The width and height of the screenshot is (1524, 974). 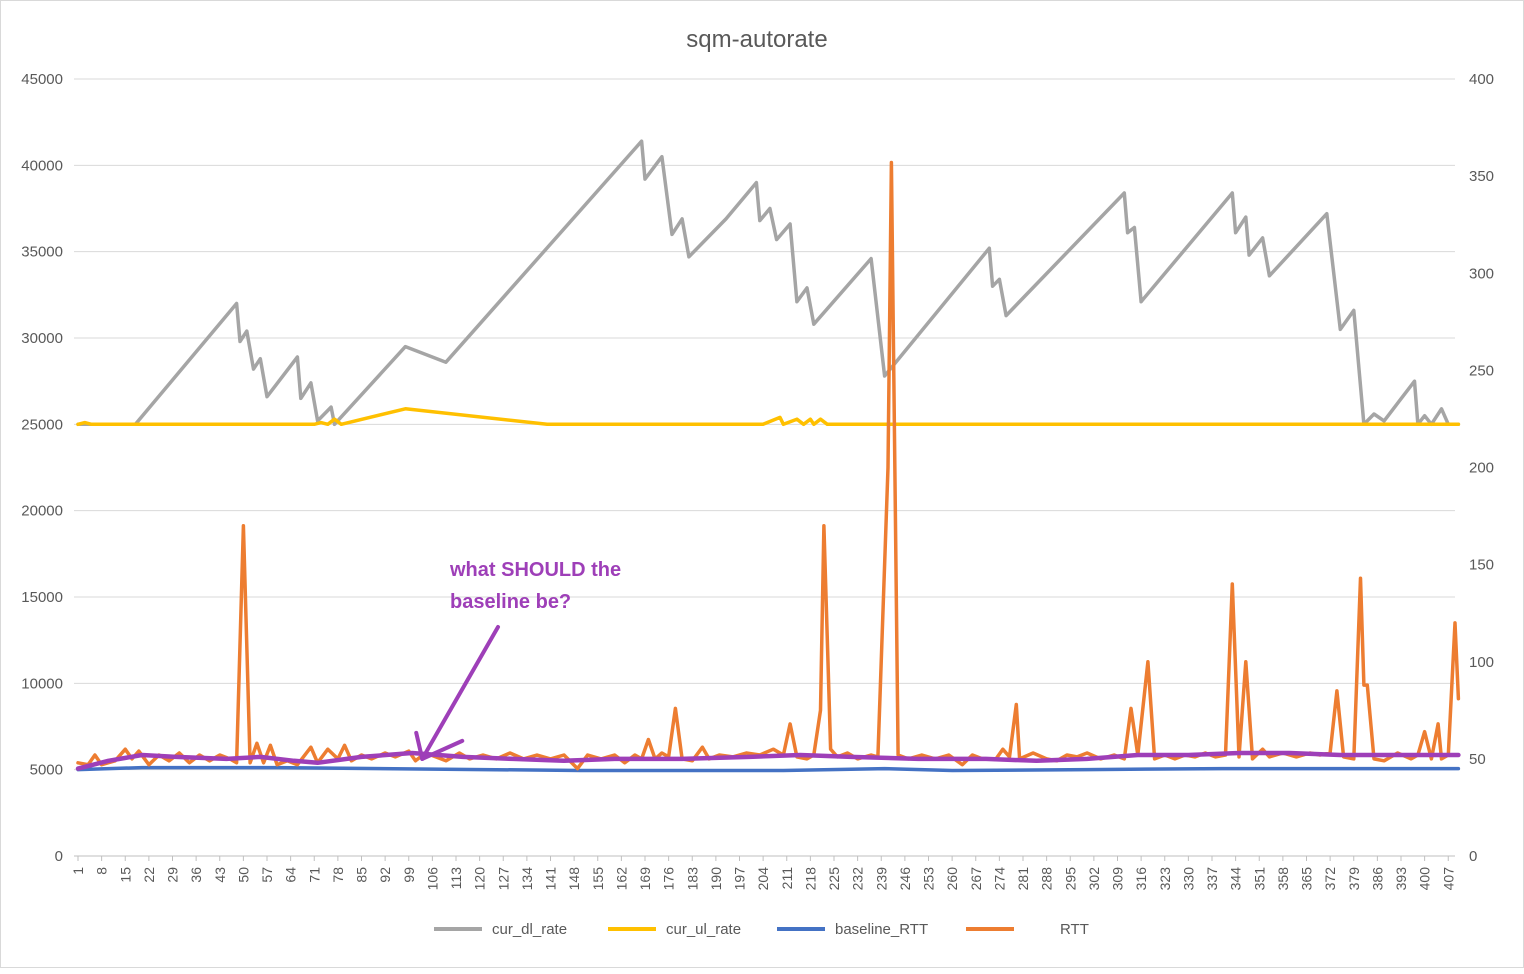 I want to click on x-tick-label: 309, so click(x=1118, y=879).